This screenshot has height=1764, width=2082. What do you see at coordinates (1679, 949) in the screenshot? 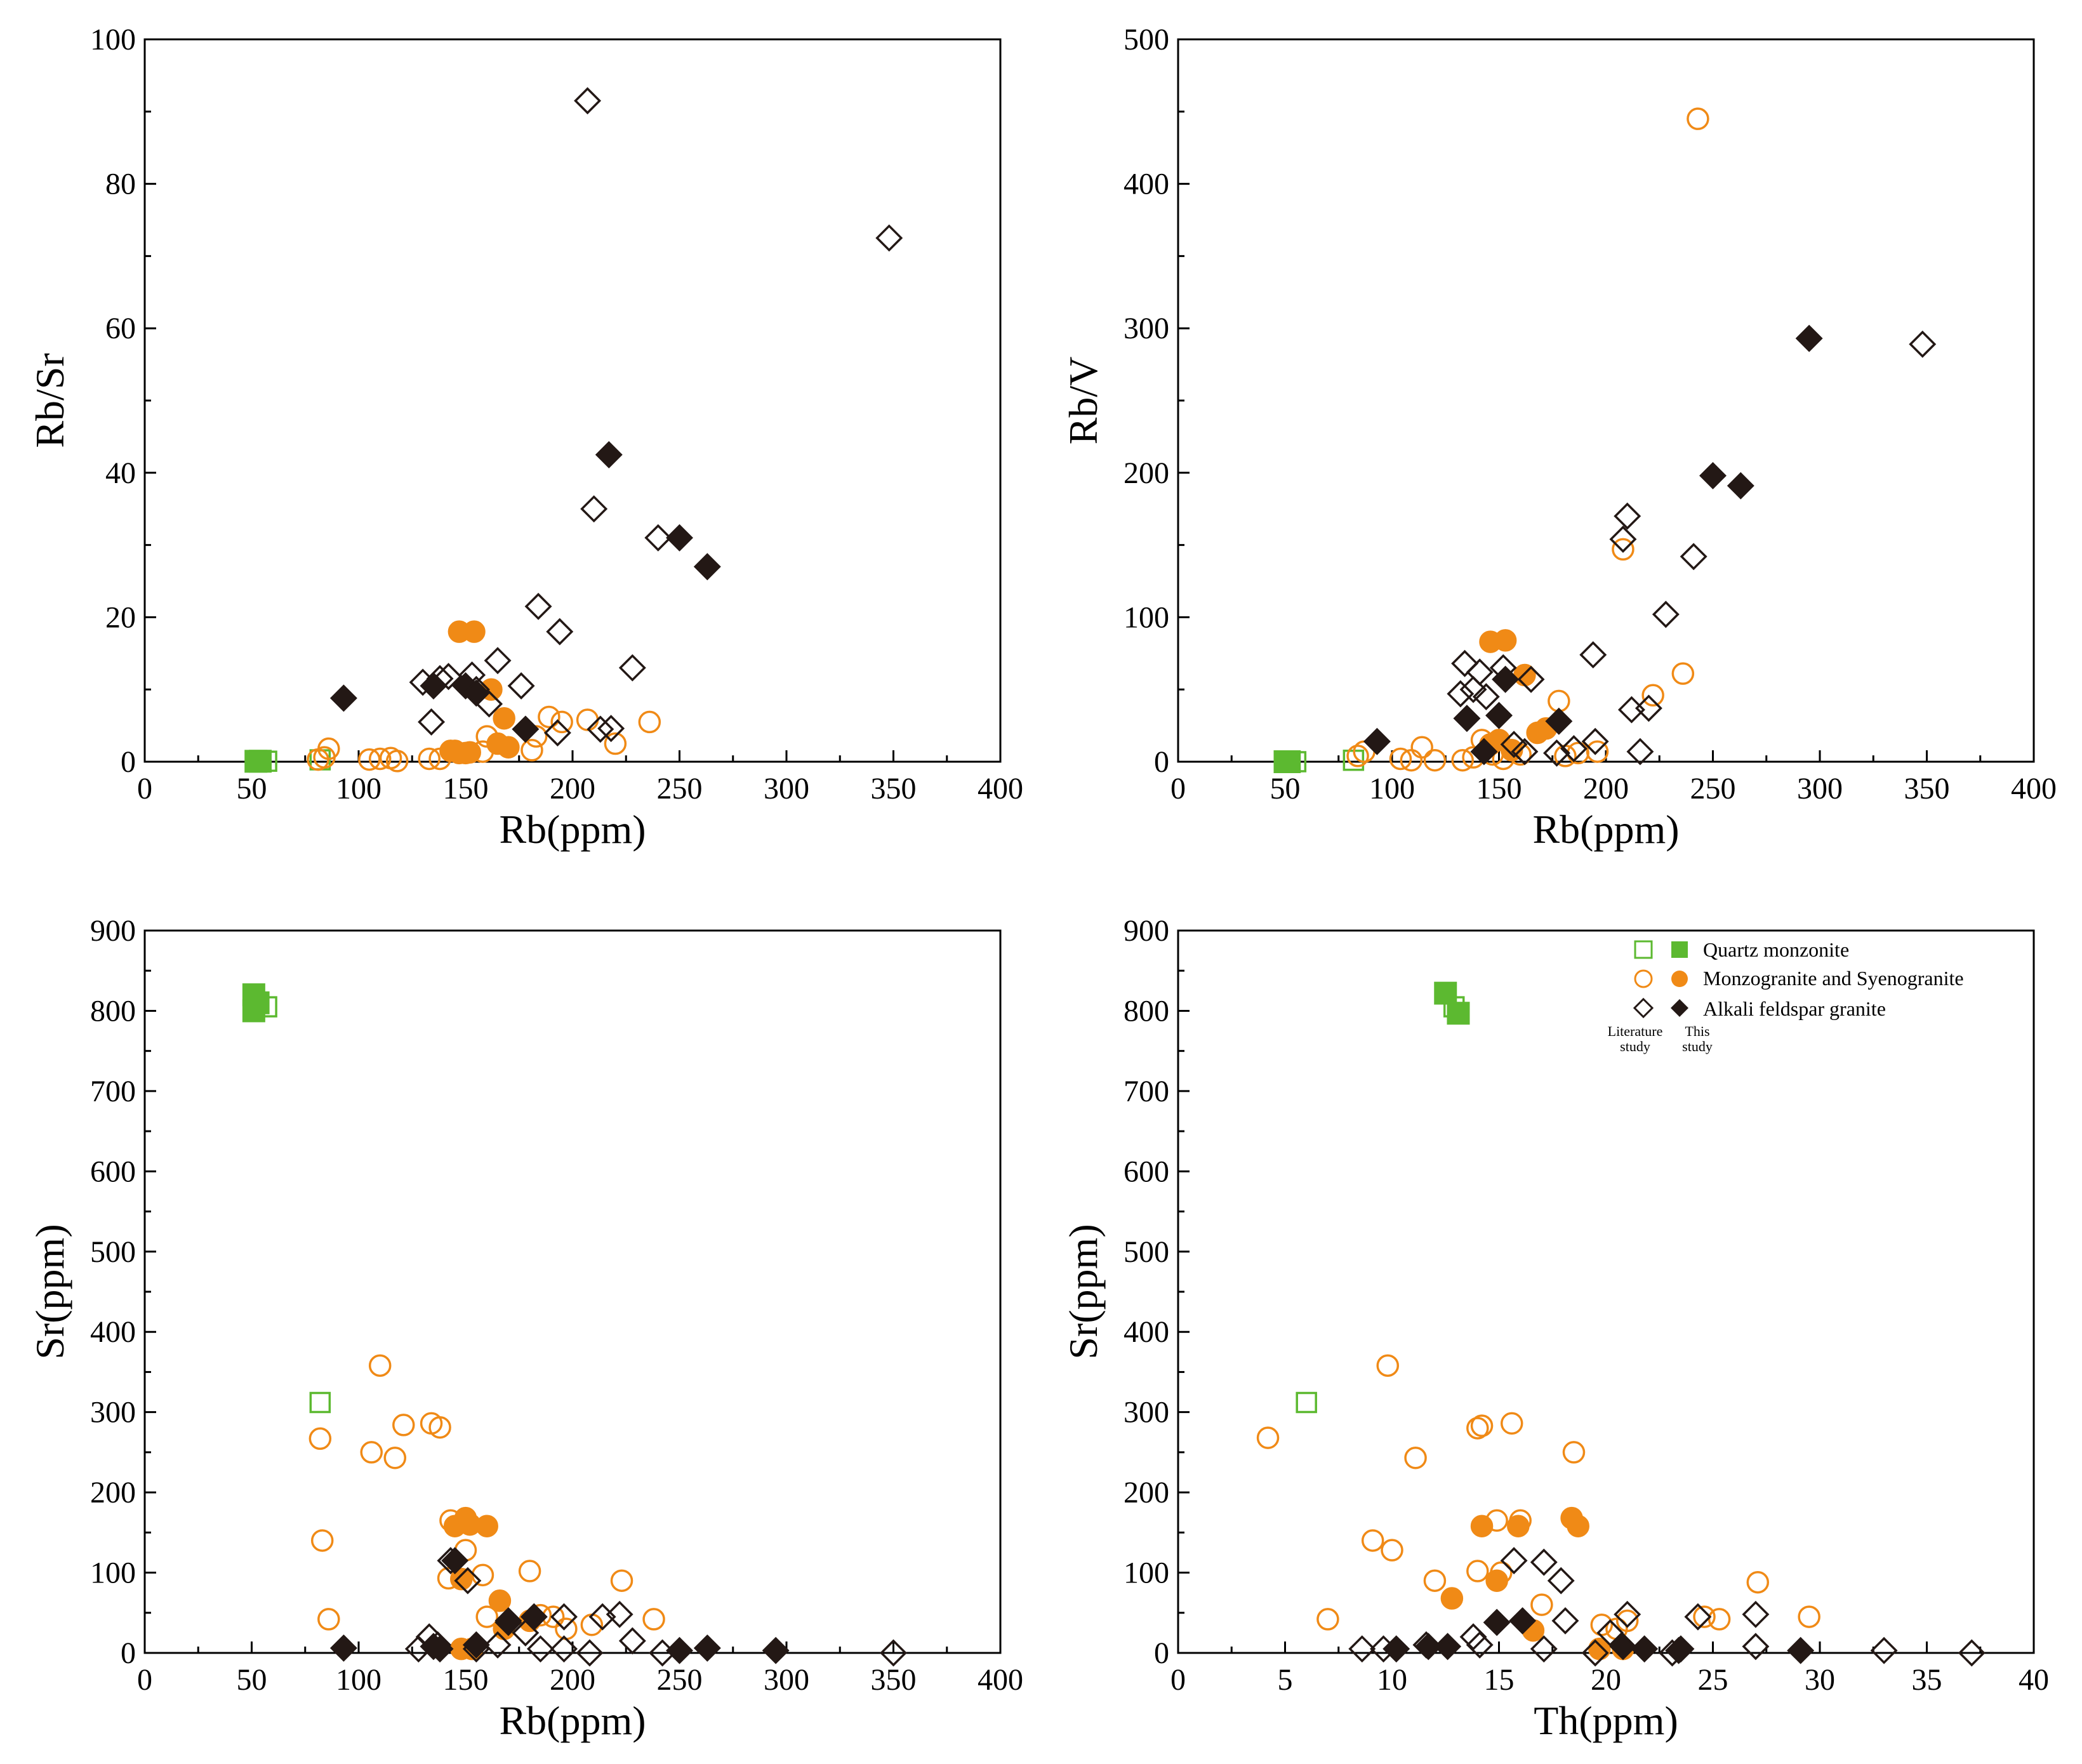
I see `legend-marker-qm-this-study` at bounding box center [1679, 949].